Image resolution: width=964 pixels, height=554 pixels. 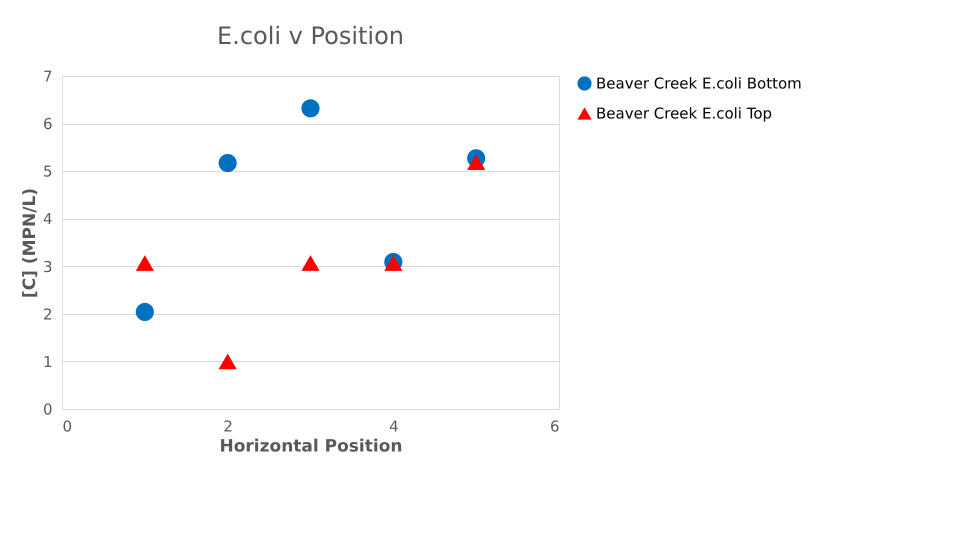 I want to click on x-tick-label: 4, so click(x=394, y=427).